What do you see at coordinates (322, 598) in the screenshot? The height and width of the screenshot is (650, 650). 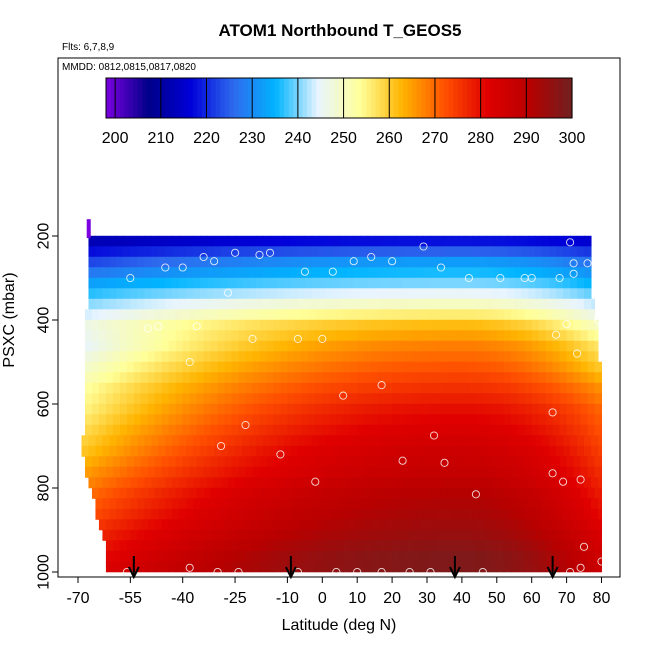 I see `x-tick-label: 0` at bounding box center [322, 598].